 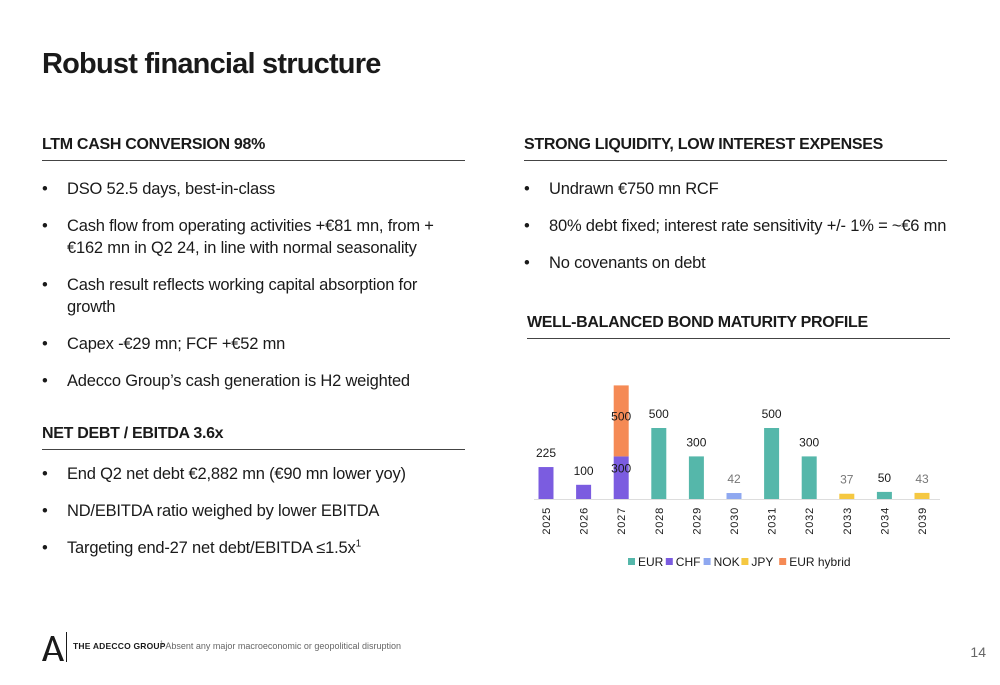 I want to click on bar-eur-hybrid, so click(x=621, y=421).